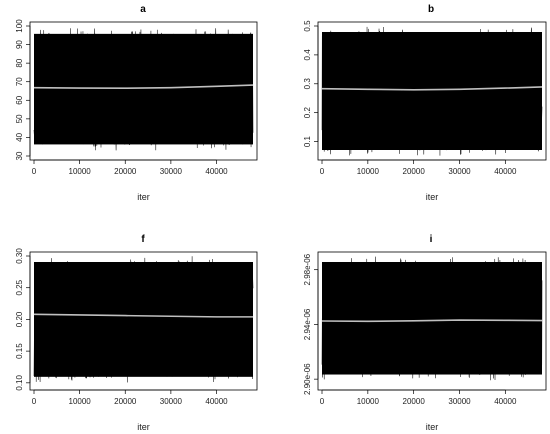  Describe the element at coordinates (19, 118) in the screenshot. I see `y-tick-label: 50` at that location.